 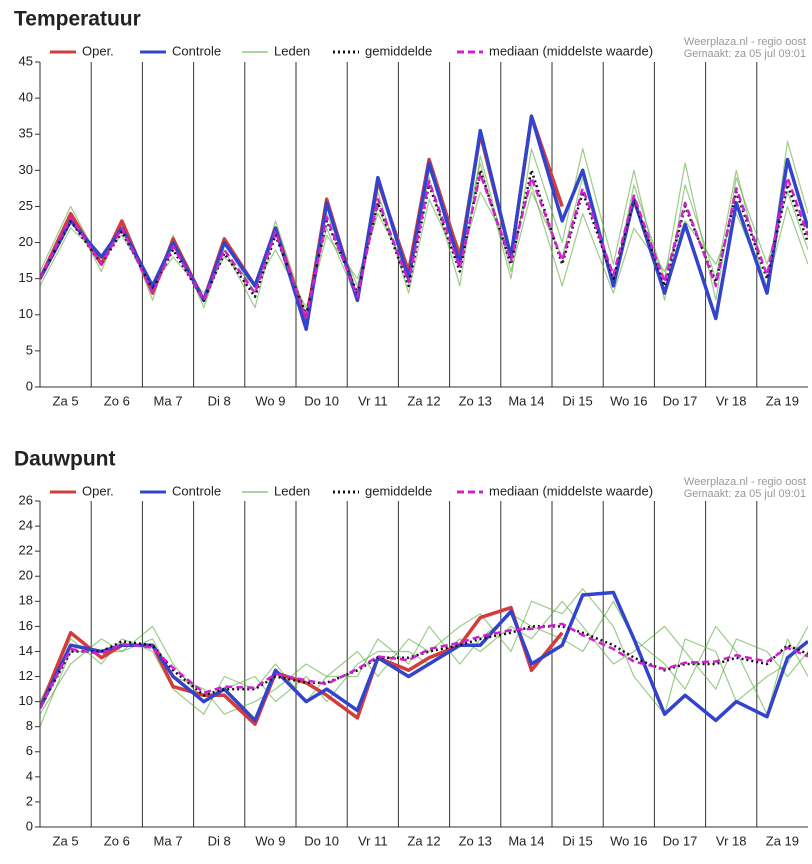 What do you see at coordinates (26, 550) in the screenshot?
I see `y-tick-label: 22` at bounding box center [26, 550].